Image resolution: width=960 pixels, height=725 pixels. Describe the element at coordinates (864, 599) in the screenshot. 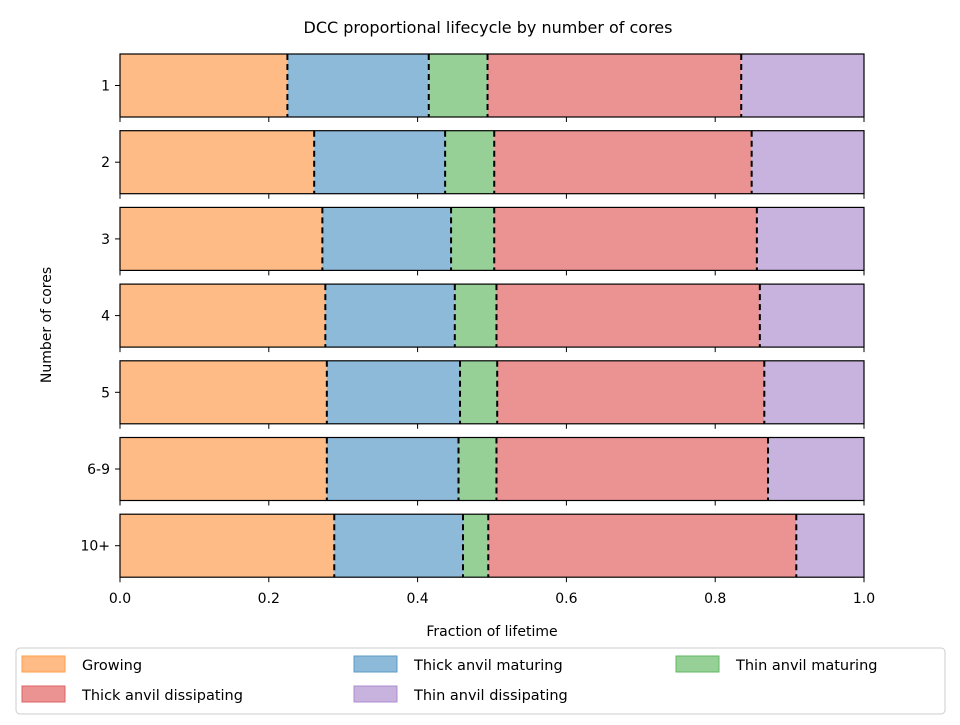

I see `x-tick-label: 1.0` at that location.